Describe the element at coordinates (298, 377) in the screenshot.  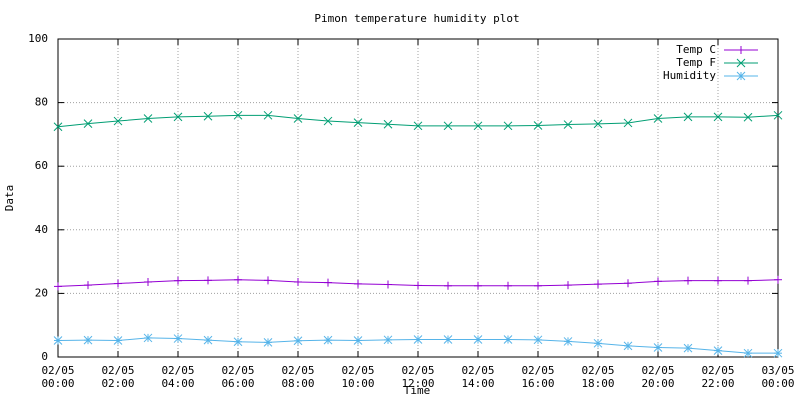
I see `x-tick-label: 02/05 08:00` at that location.